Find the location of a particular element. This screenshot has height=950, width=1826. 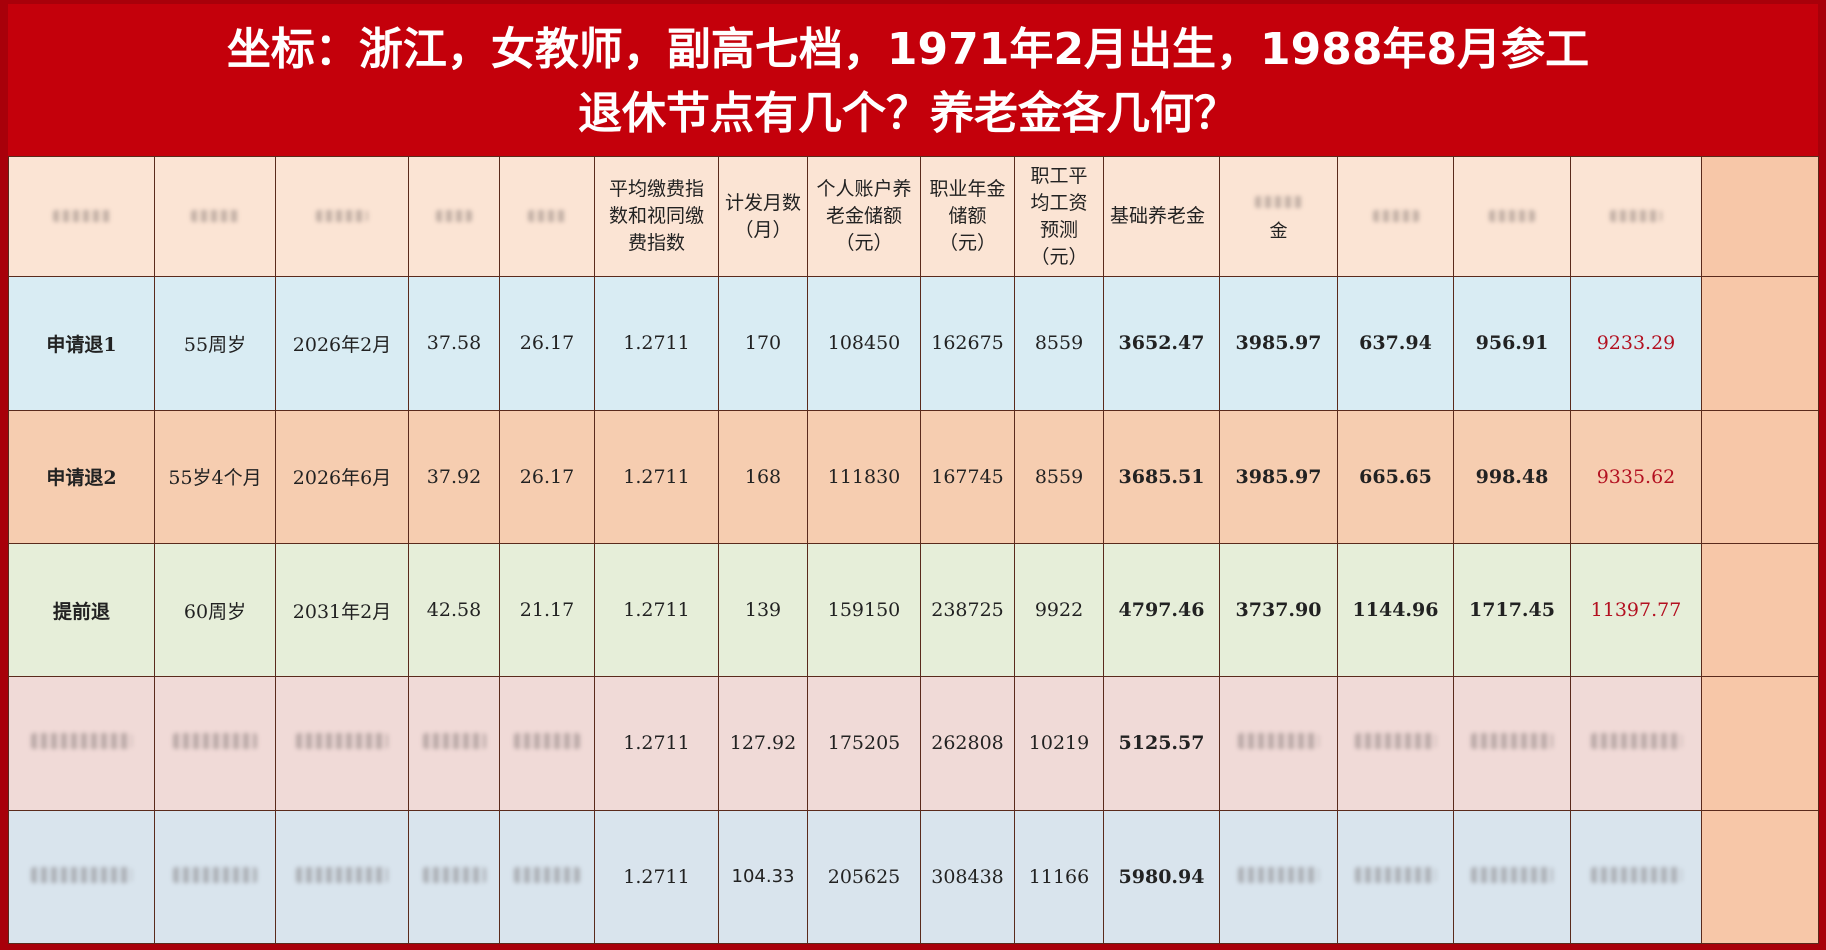

row-months: 127.92 is located at coordinates (763, 743).